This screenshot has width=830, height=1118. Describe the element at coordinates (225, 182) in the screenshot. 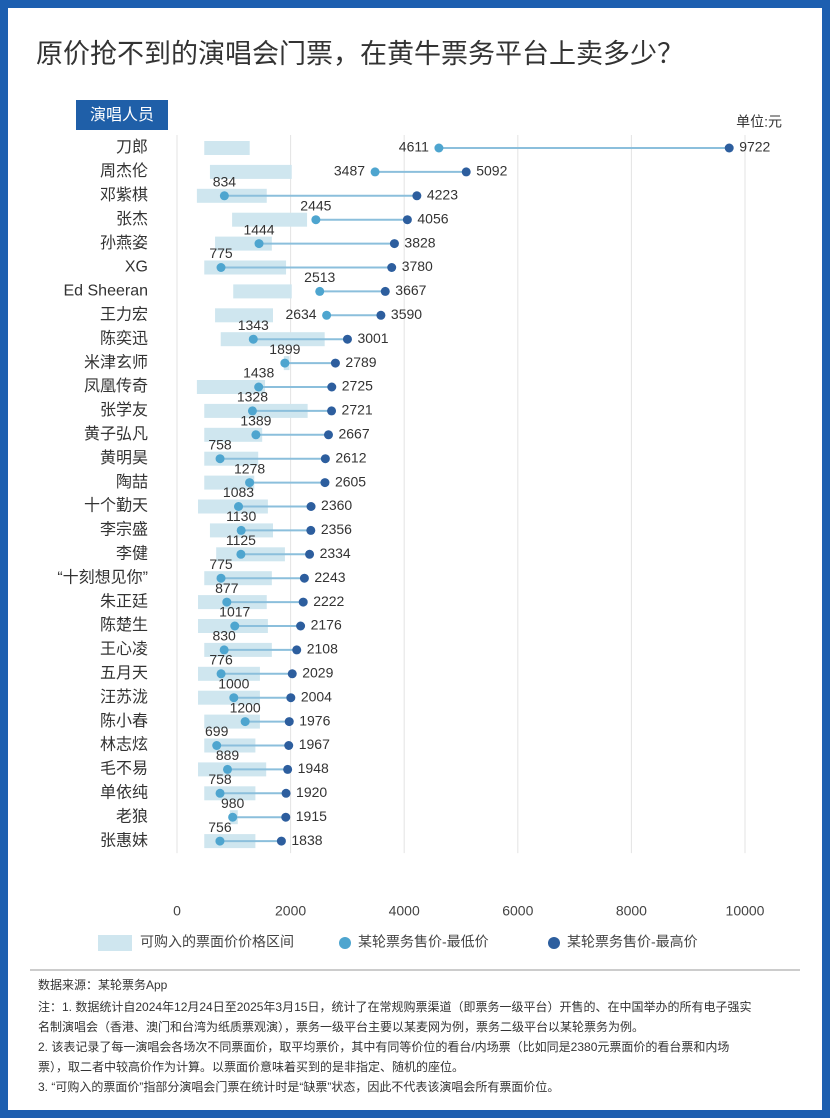

I see `min-label: 834` at that location.